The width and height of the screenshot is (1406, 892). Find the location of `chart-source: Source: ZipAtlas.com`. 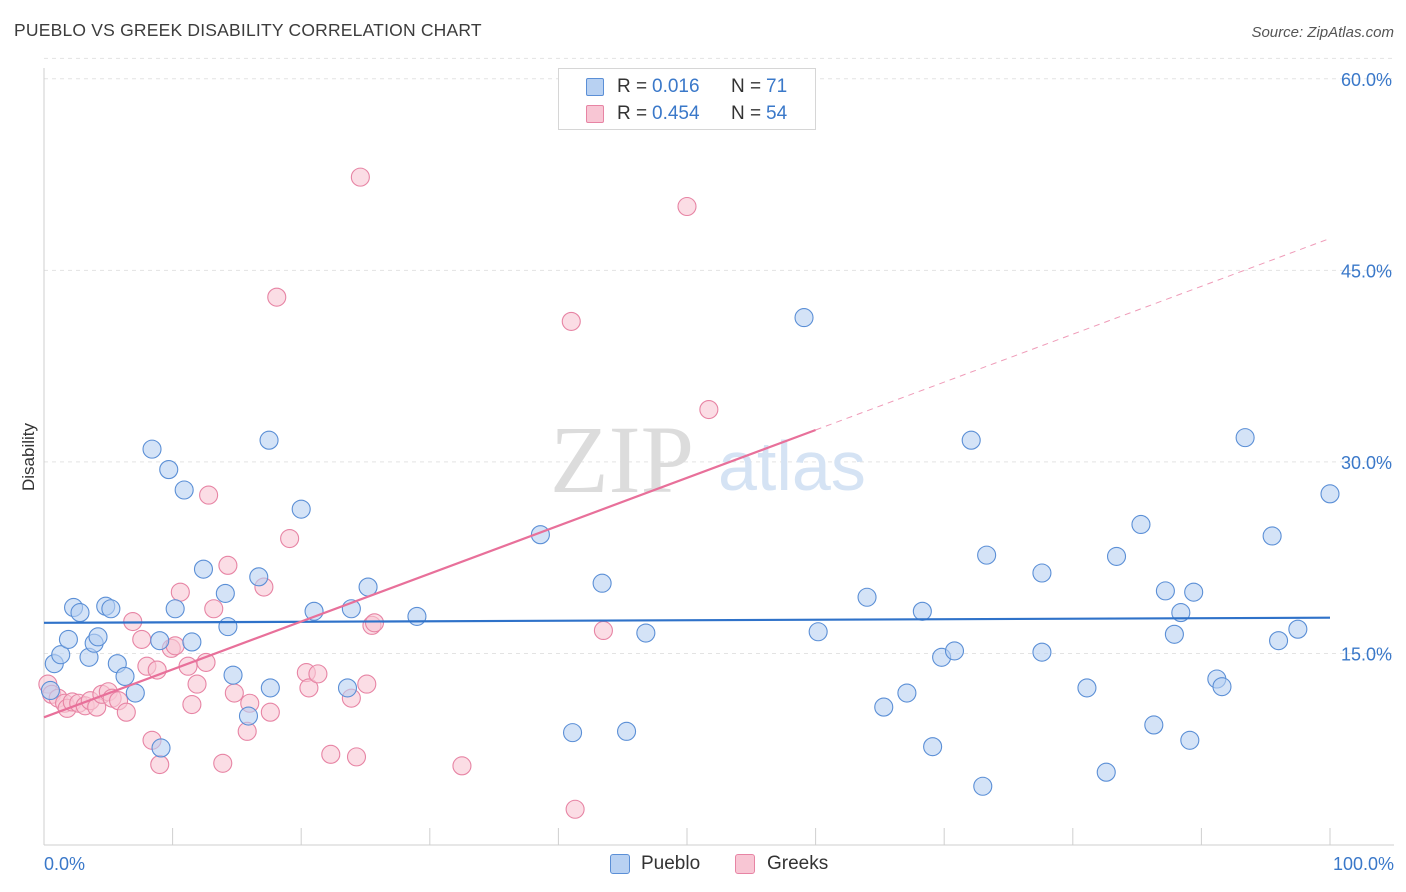

chart-source: Source: ZipAtlas.com is located at coordinates (1322, 32).